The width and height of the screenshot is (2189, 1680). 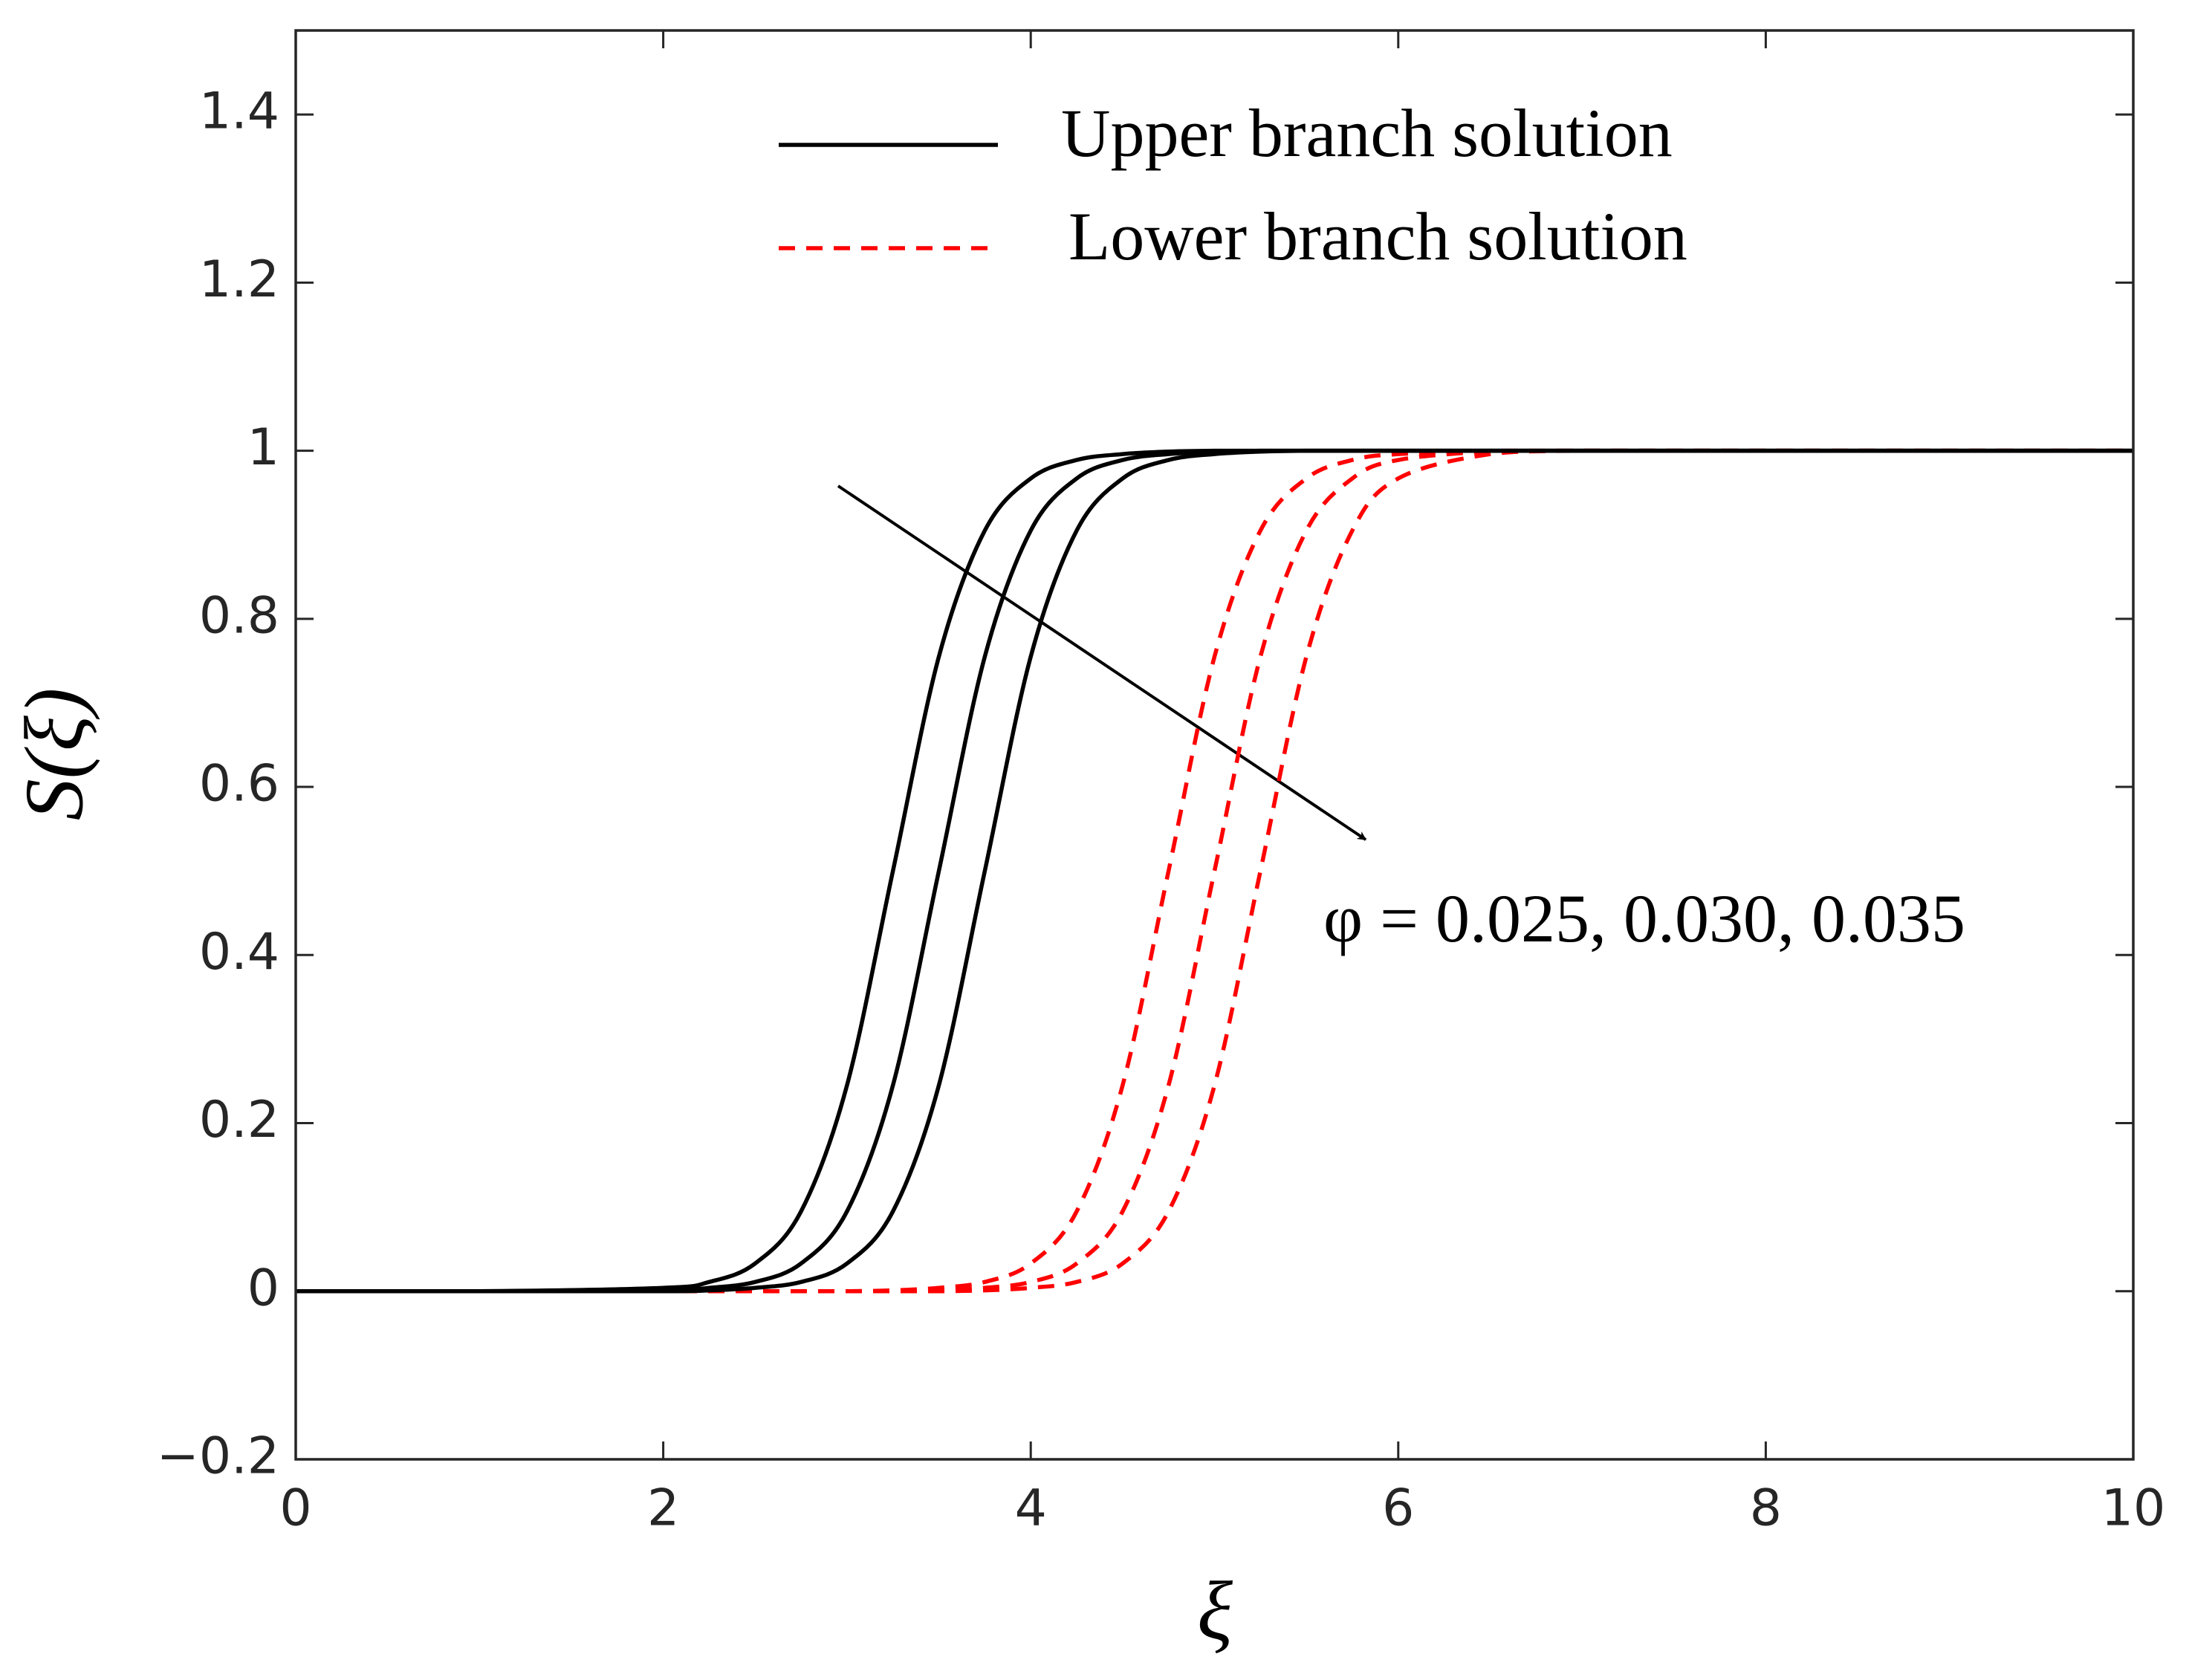 What do you see at coordinates (239, 280) in the screenshot?
I see `y-tick-label: 1.2` at bounding box center [239, 280].